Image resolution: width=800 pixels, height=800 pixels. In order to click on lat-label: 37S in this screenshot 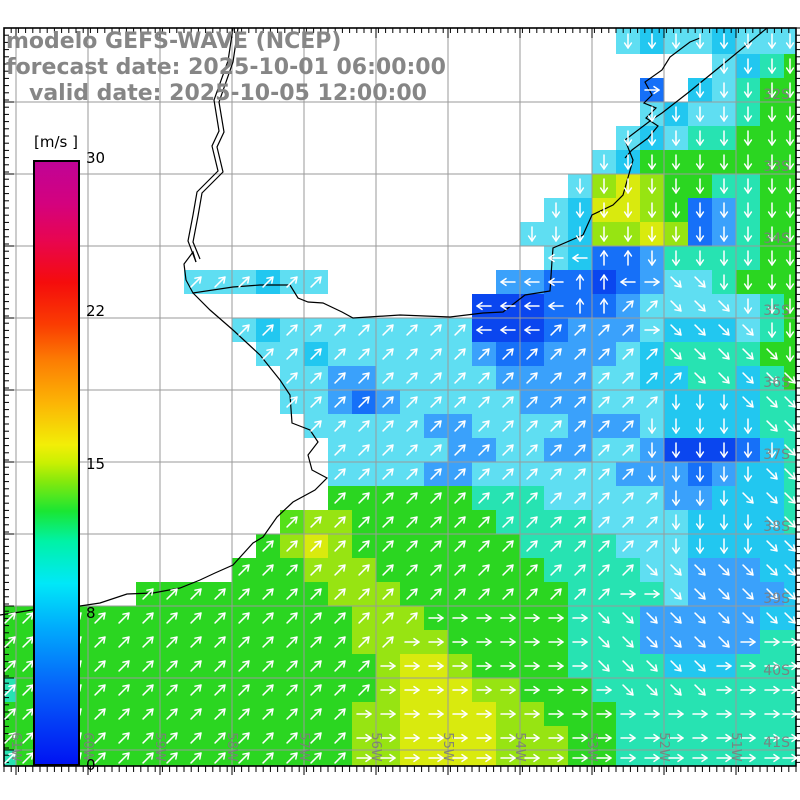, I will do `click(776, 455)`.